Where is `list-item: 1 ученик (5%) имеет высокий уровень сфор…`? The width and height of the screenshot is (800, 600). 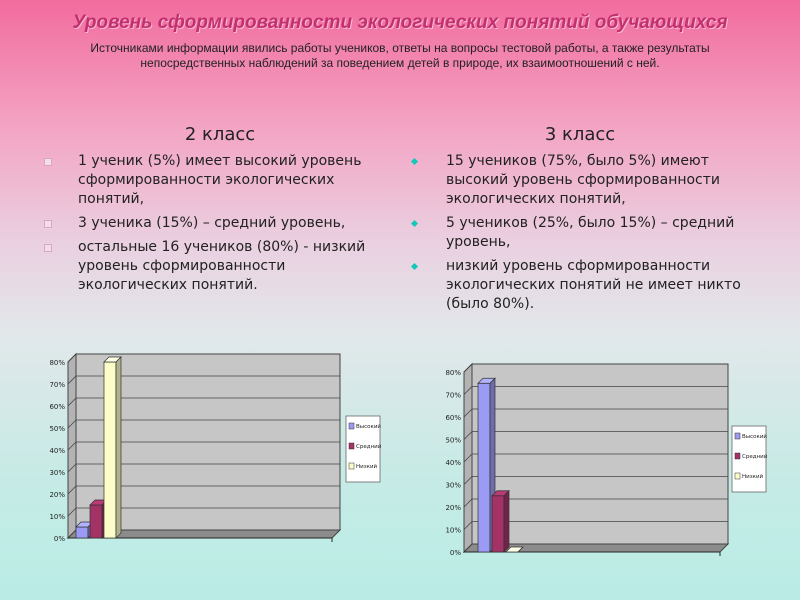 list-item: 1 ученик (5%) имеет высокий уровень сфор… is located at coordinates (210, 180).